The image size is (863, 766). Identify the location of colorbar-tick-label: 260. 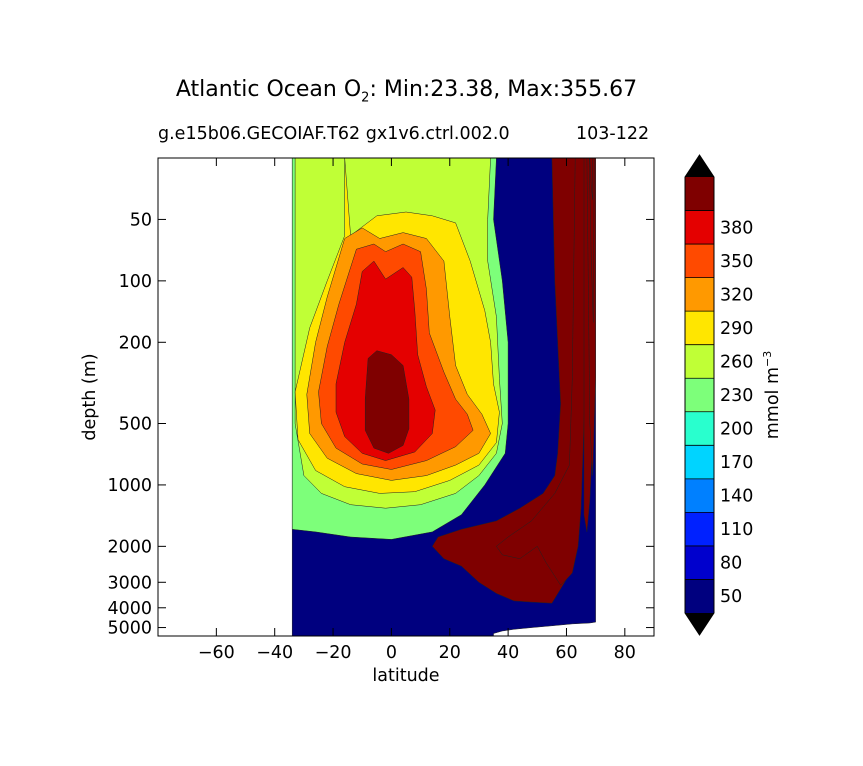
(736, 363).